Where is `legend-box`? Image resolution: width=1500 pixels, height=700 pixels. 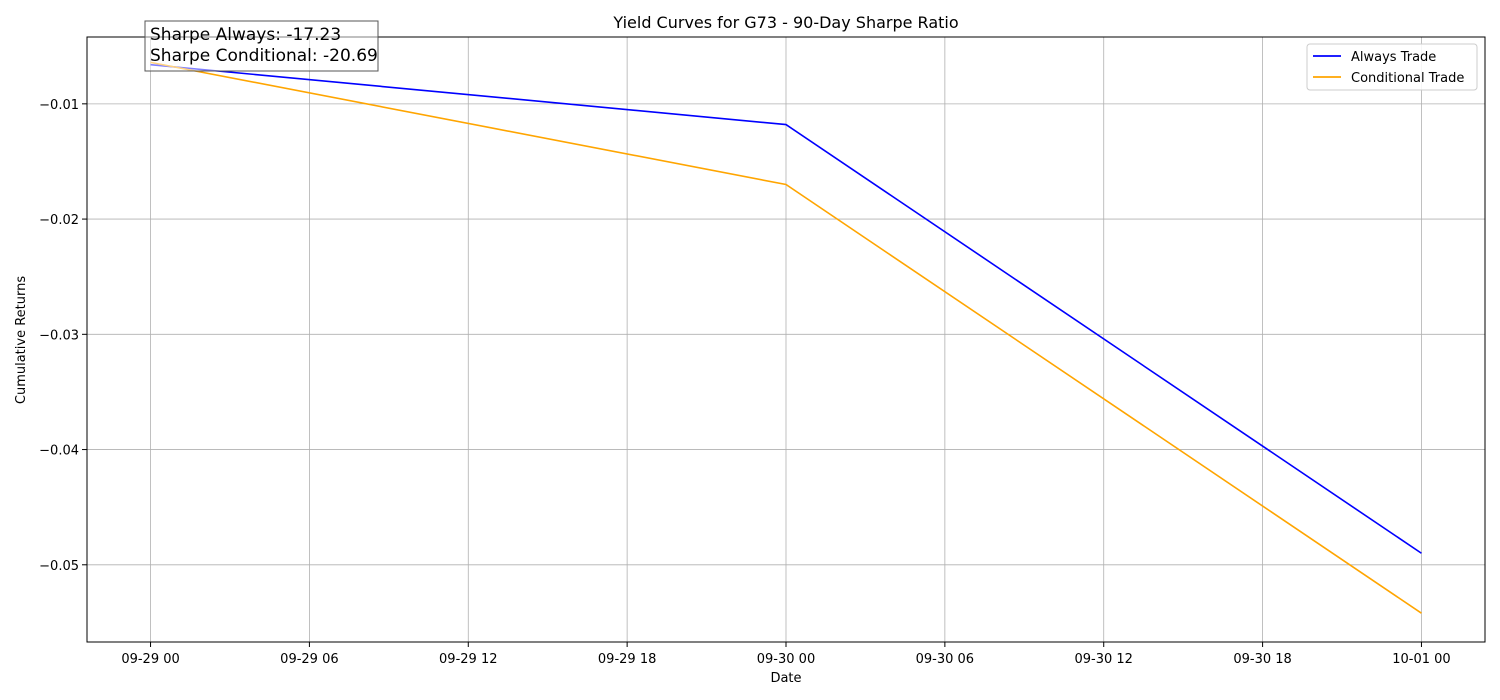
legend-box is located at coordinates (1392, 67).